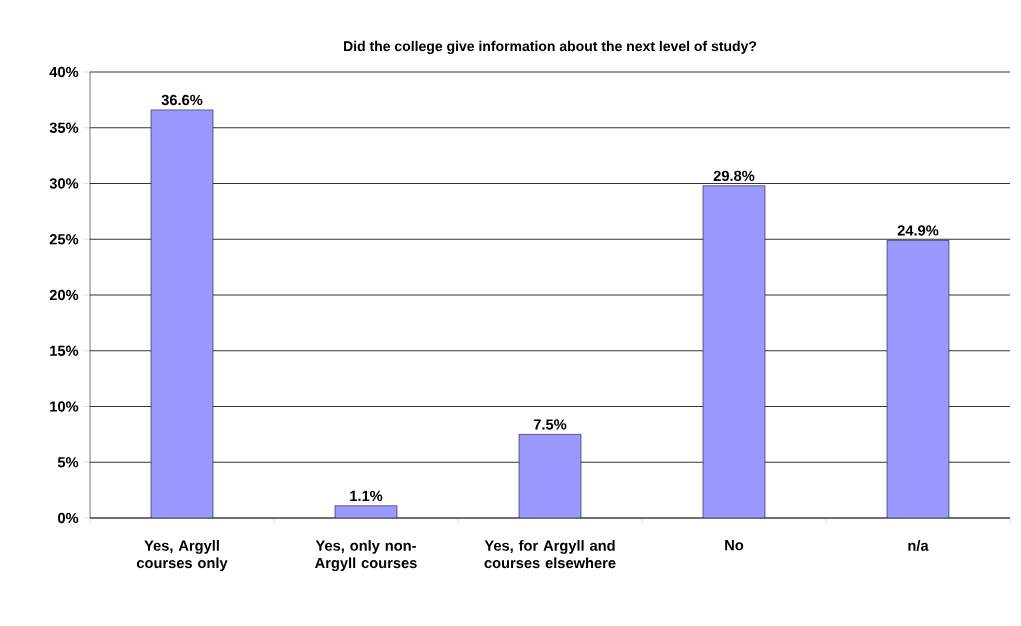 This screenshot has width=1021, height=626. I want to click on y-tick-label: 30%, so click(64, 183).